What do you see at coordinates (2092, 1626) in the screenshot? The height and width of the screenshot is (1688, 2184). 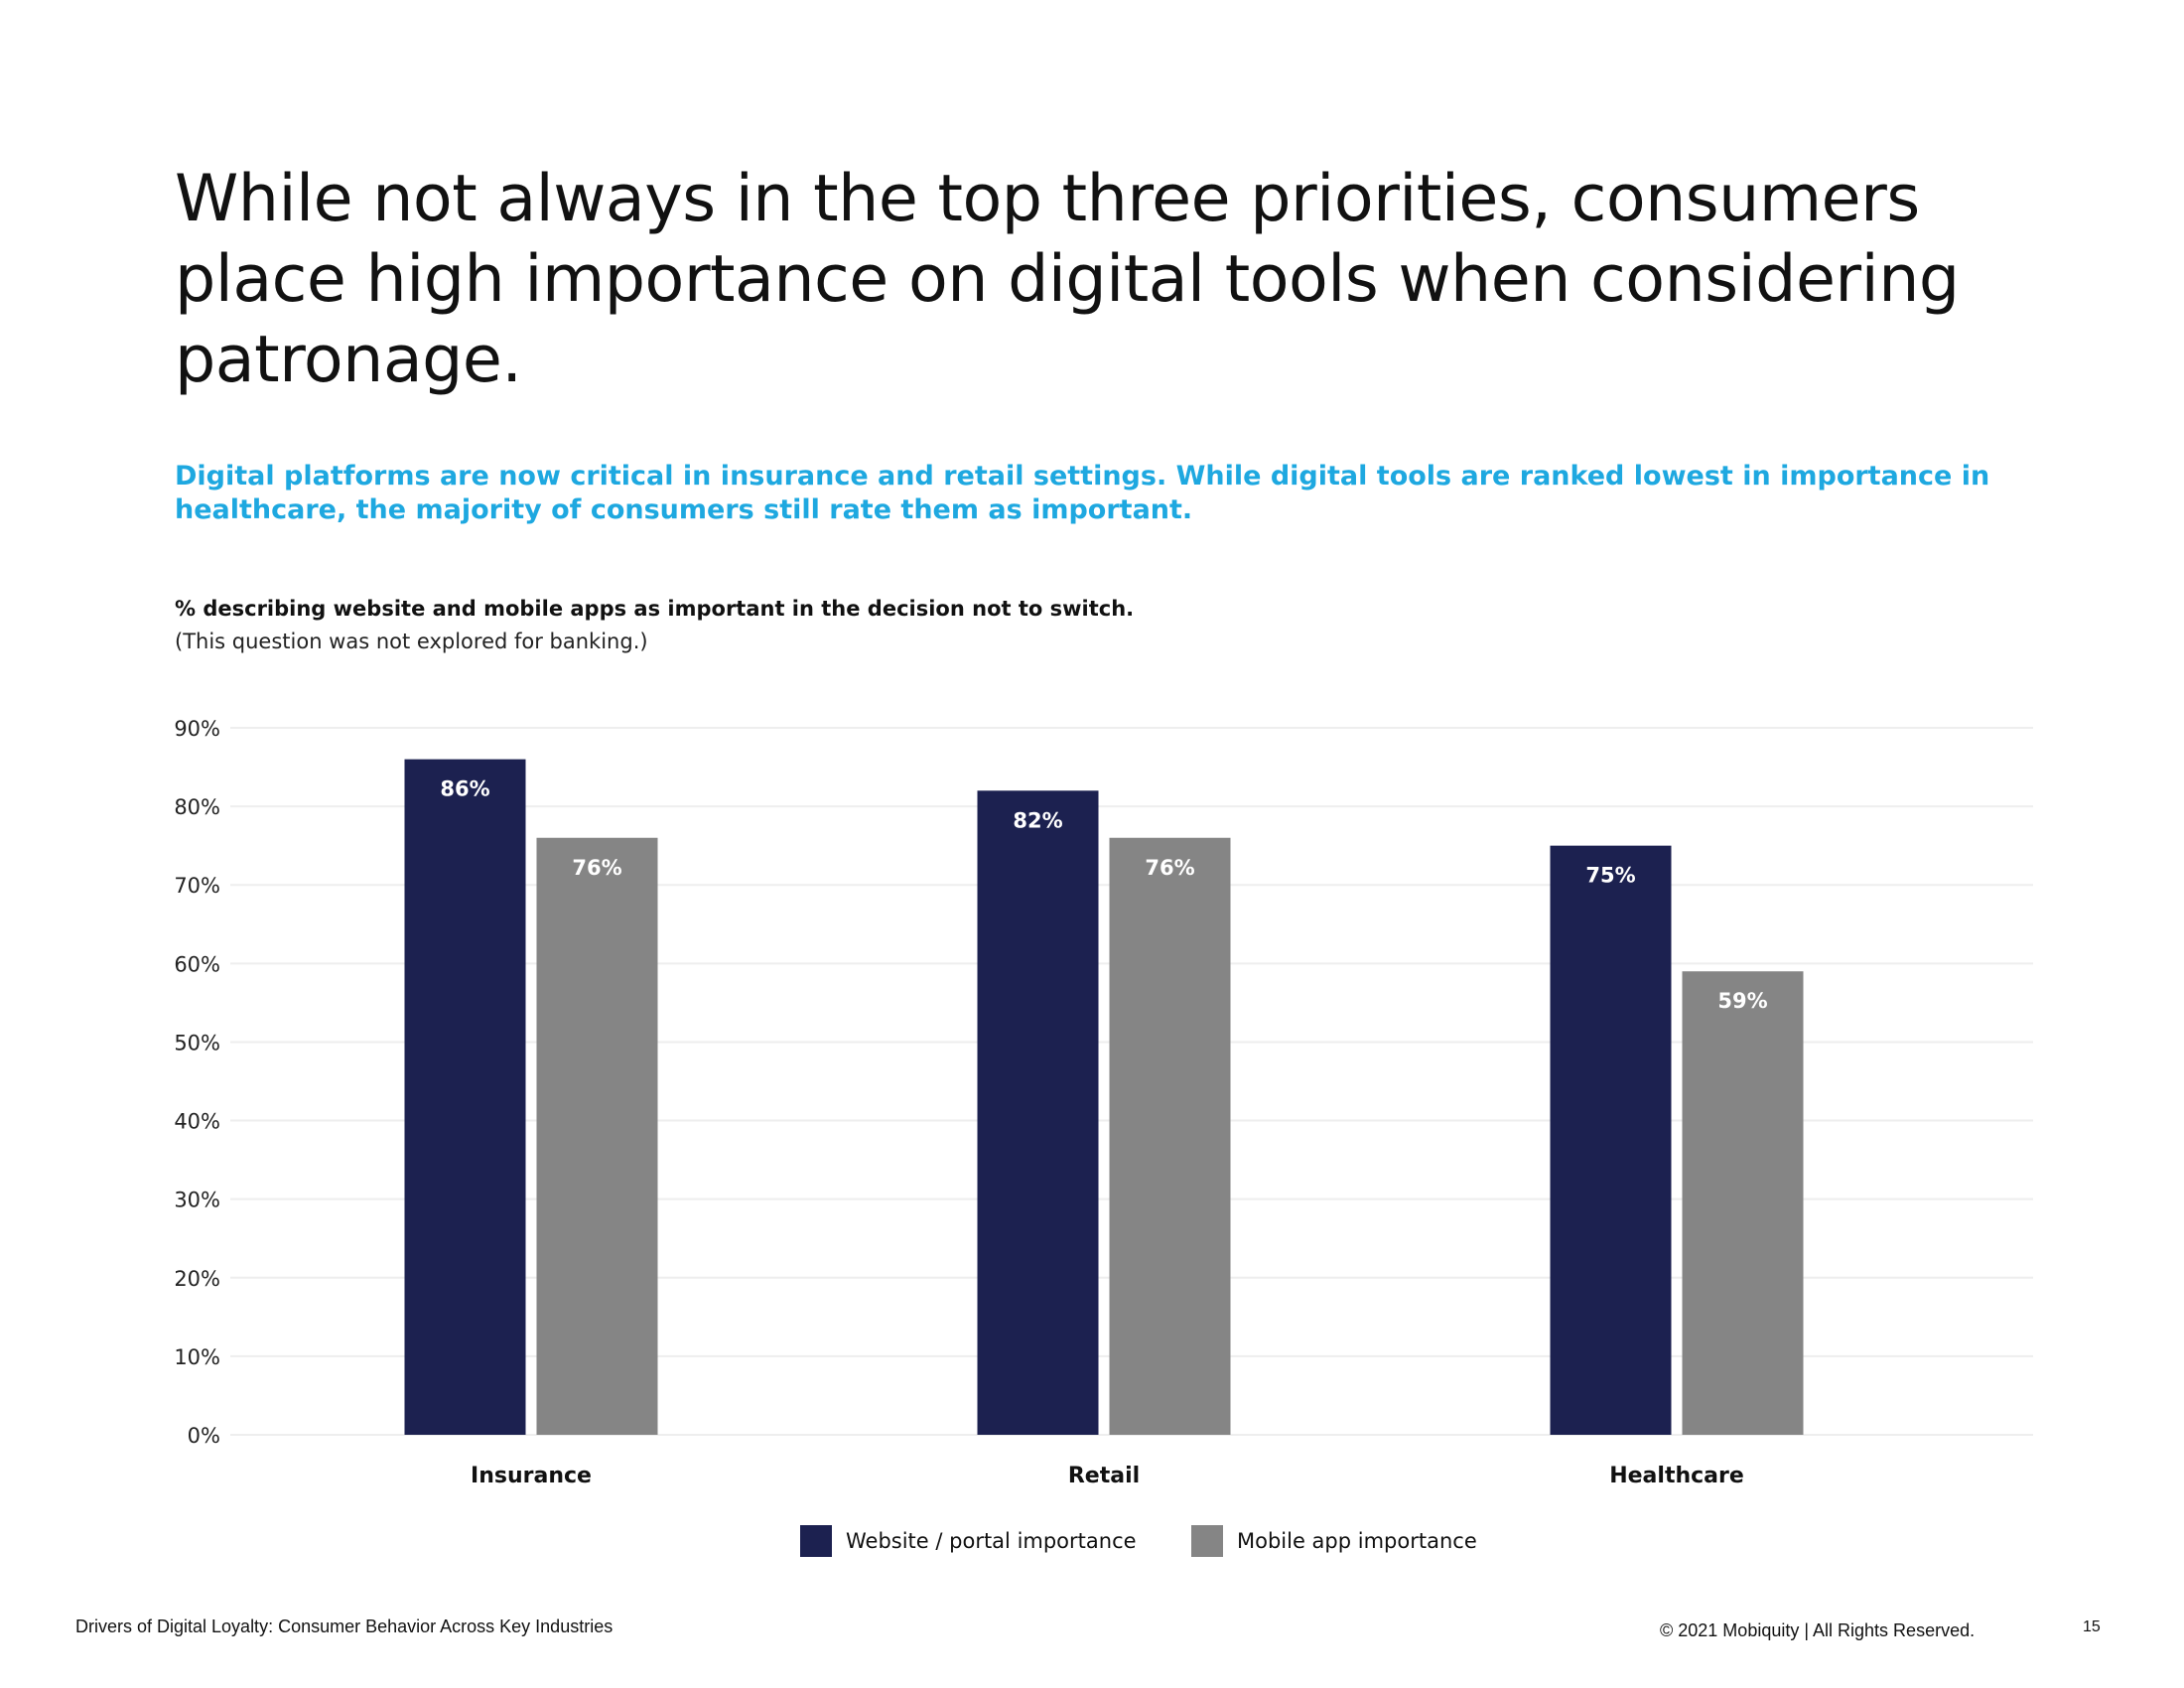 I see `page-number: 15` at bounding box center [2092, 1626].